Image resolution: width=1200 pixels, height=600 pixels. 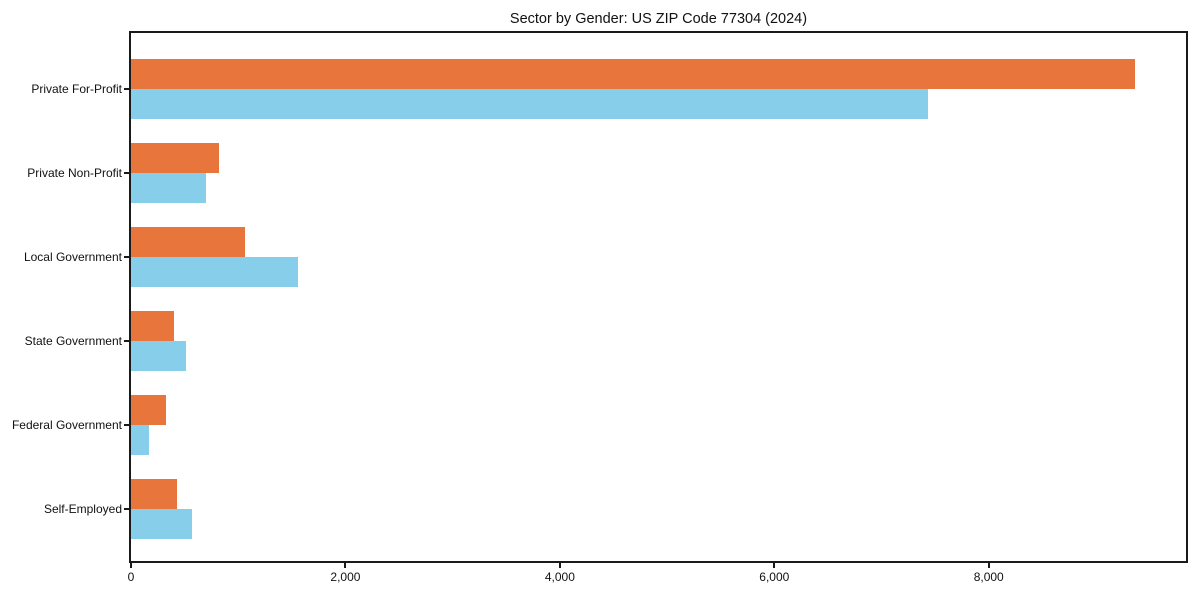 What do you see at coordinates (345, 577) in the screenshot?
I see `x-tick-label: 2,000` at bounding box center [345, 577].